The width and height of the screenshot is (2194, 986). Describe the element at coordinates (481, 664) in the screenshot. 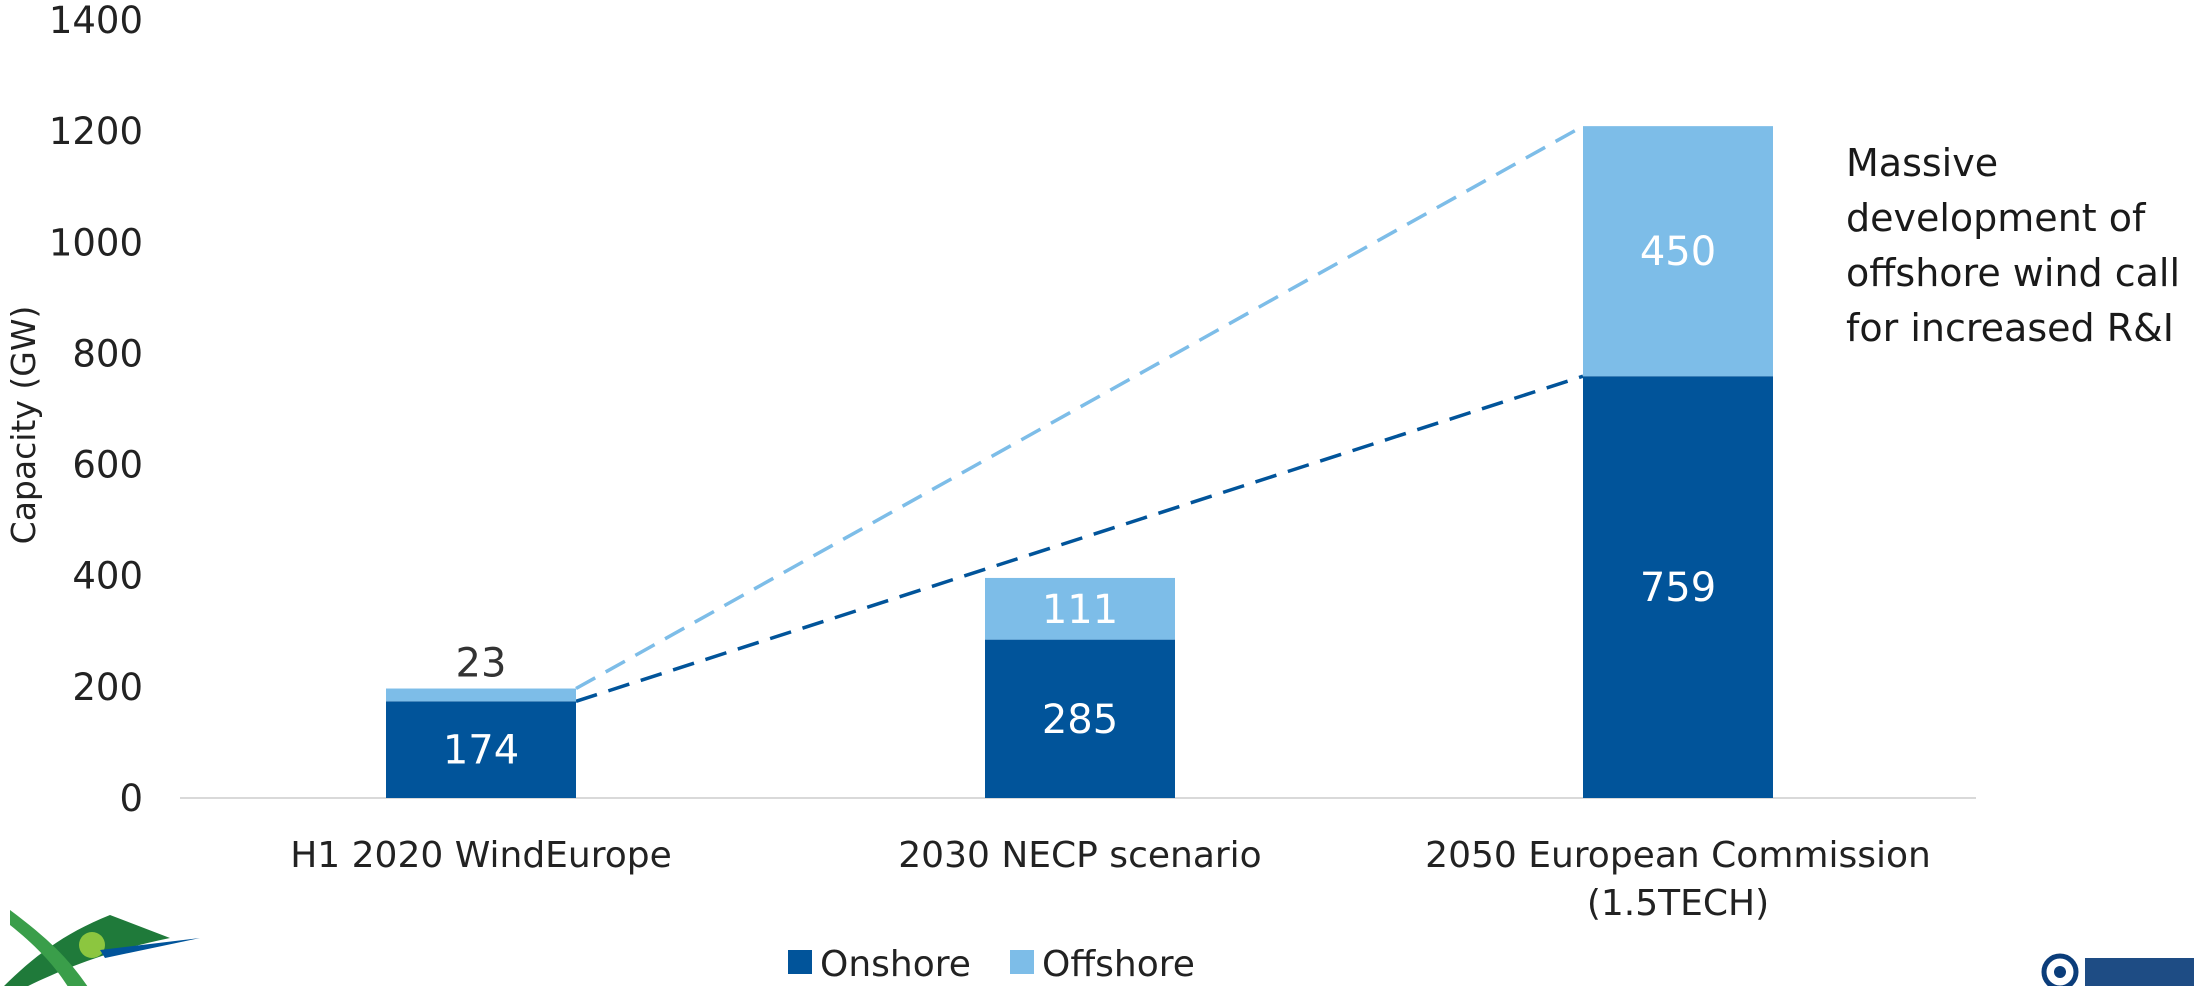

I see `data-label-offshore: 23` at that location.